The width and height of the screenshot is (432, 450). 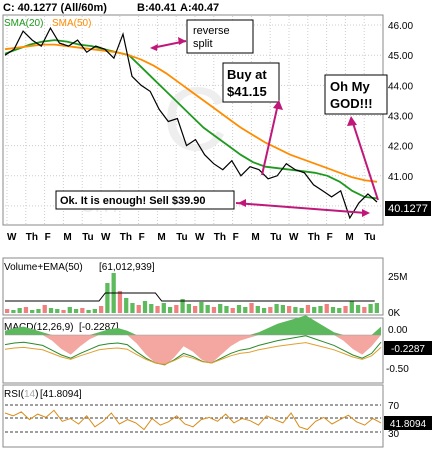 I want to click on y-tick-label: 44.00, so click(x=400, y=86).